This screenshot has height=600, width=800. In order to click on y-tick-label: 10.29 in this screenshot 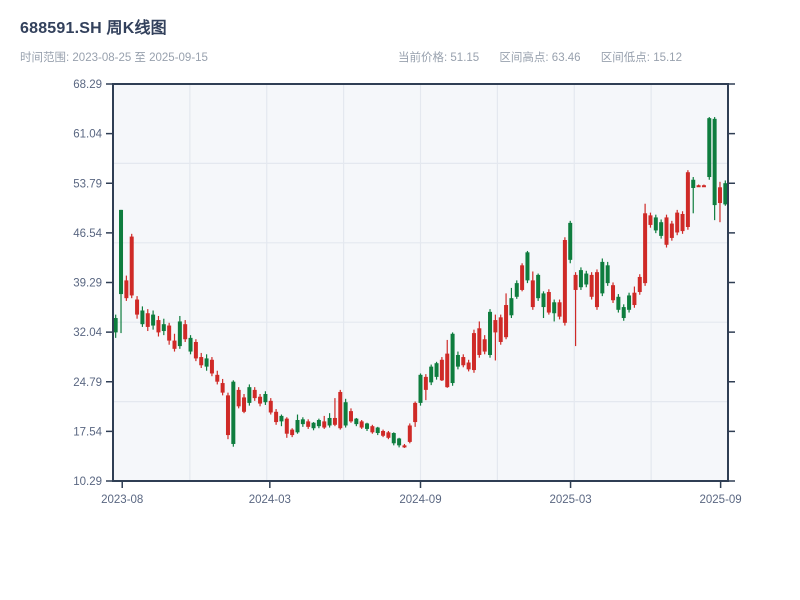, I will do `click(87, 482)`.